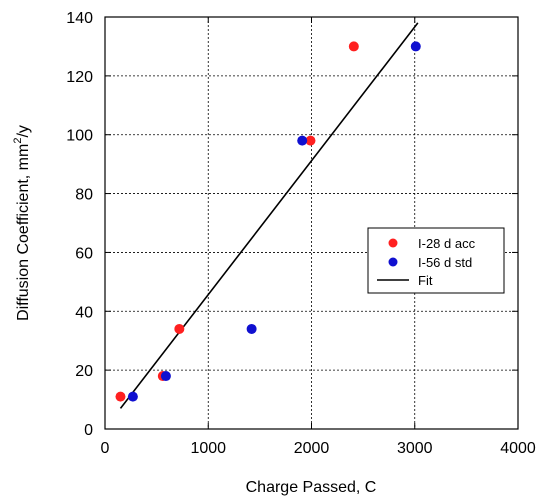 The height and width of the screenshot is (502, 539). What do you see at coordinates (84, 312) in the screenshot?
I see `y-tick-label: 40` at bounding box center [84, 312].